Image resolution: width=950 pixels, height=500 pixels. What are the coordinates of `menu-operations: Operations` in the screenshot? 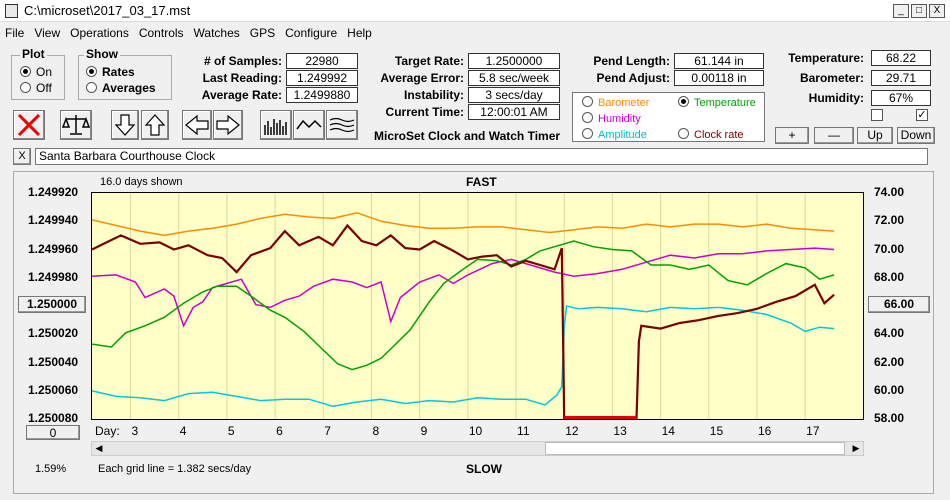 It's located at (99, 33).